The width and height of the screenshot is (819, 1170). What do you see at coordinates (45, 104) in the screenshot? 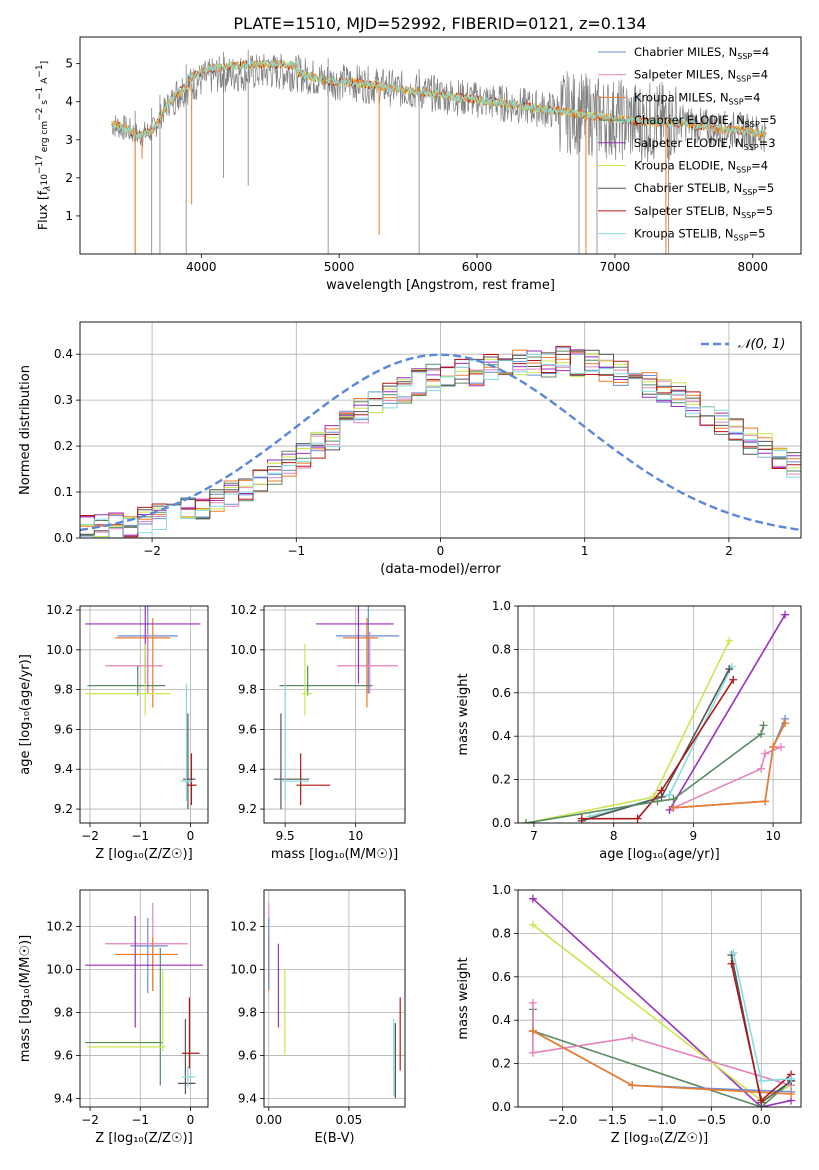
I see `y-label-part: s` at bounding box center [45, 104].